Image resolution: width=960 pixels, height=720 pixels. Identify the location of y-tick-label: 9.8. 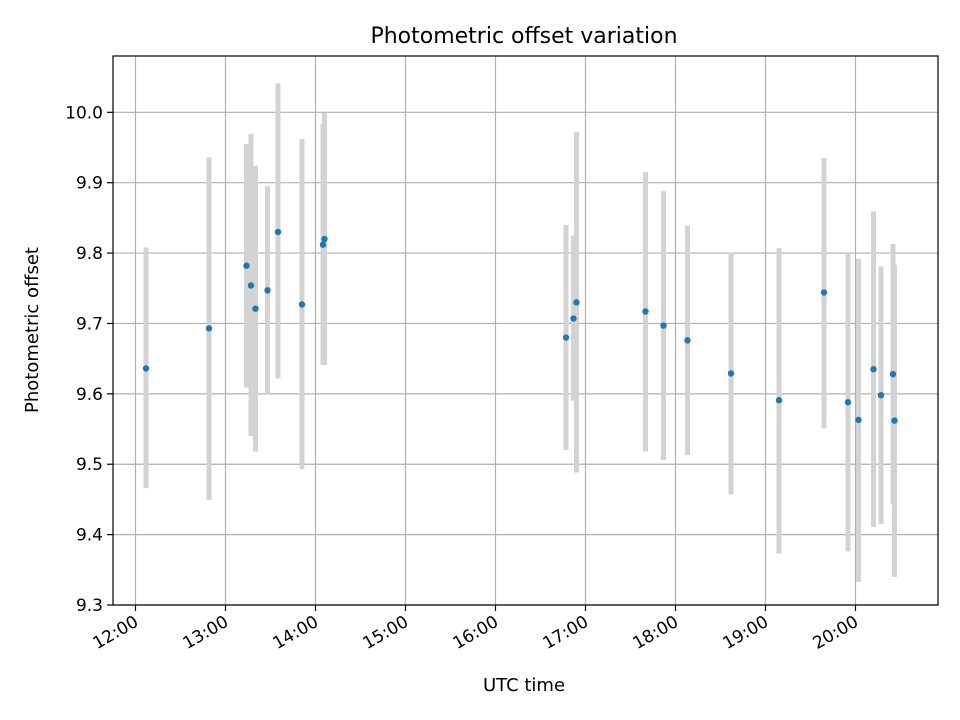
(89, 254).